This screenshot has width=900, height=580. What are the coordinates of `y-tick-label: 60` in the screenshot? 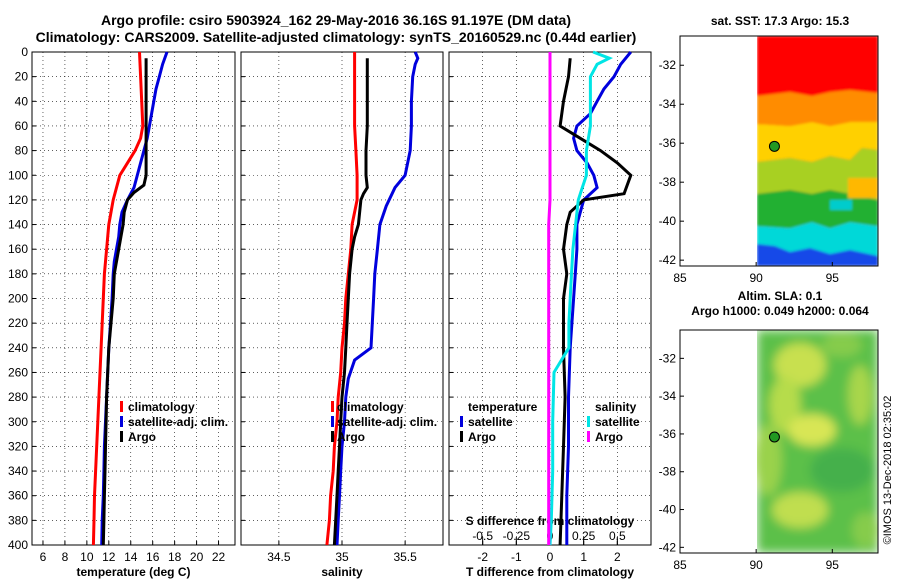 It's located at (22, 126).